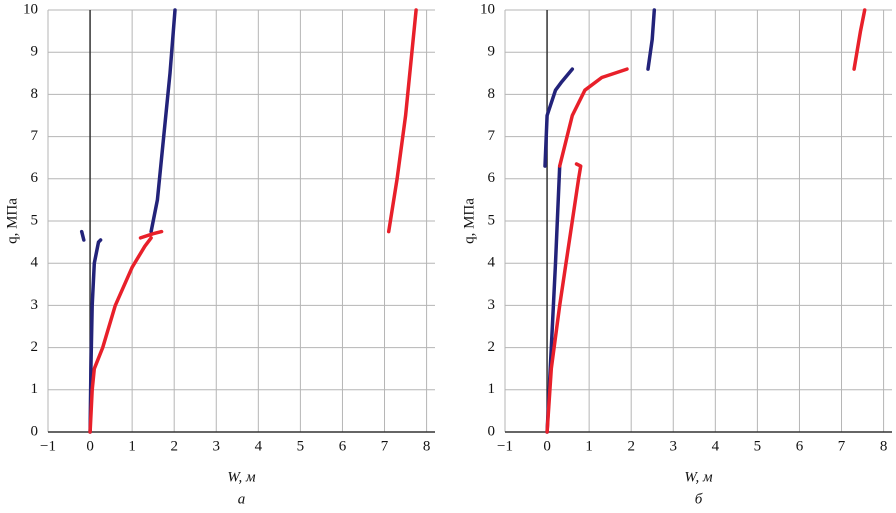  Describe the element at coordinates (242, 499) in the screenshot. I see `panel-caption: а` at that location.